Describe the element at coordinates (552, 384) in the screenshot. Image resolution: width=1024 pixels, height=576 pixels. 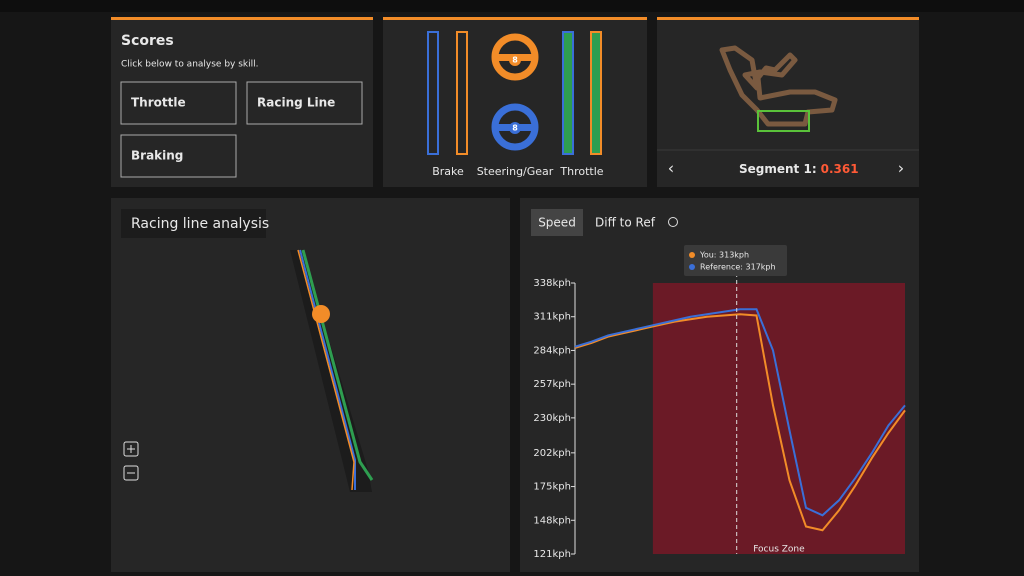
I see `y-tick-label: 257kph` at that location.